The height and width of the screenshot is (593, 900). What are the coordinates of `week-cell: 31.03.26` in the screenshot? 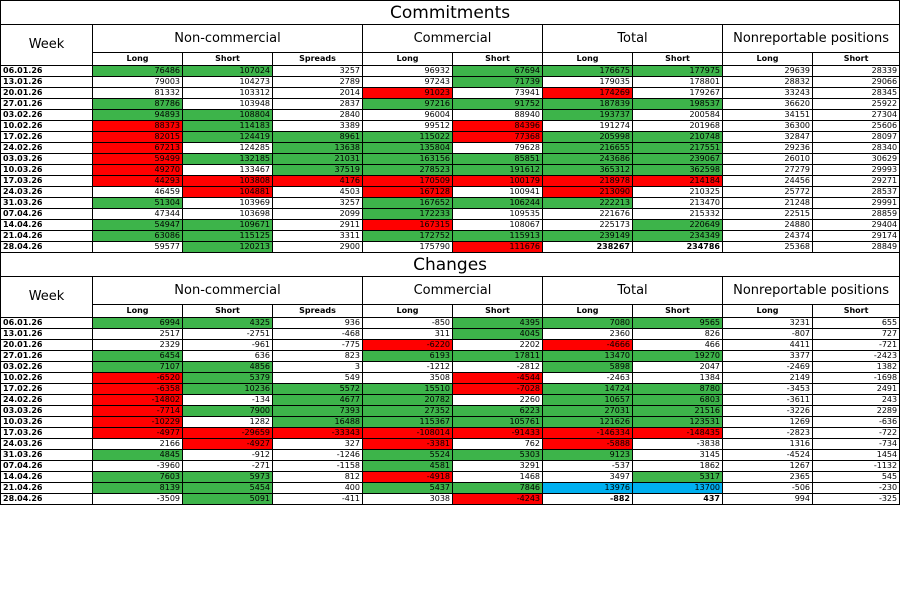 It's located at (46, 203).